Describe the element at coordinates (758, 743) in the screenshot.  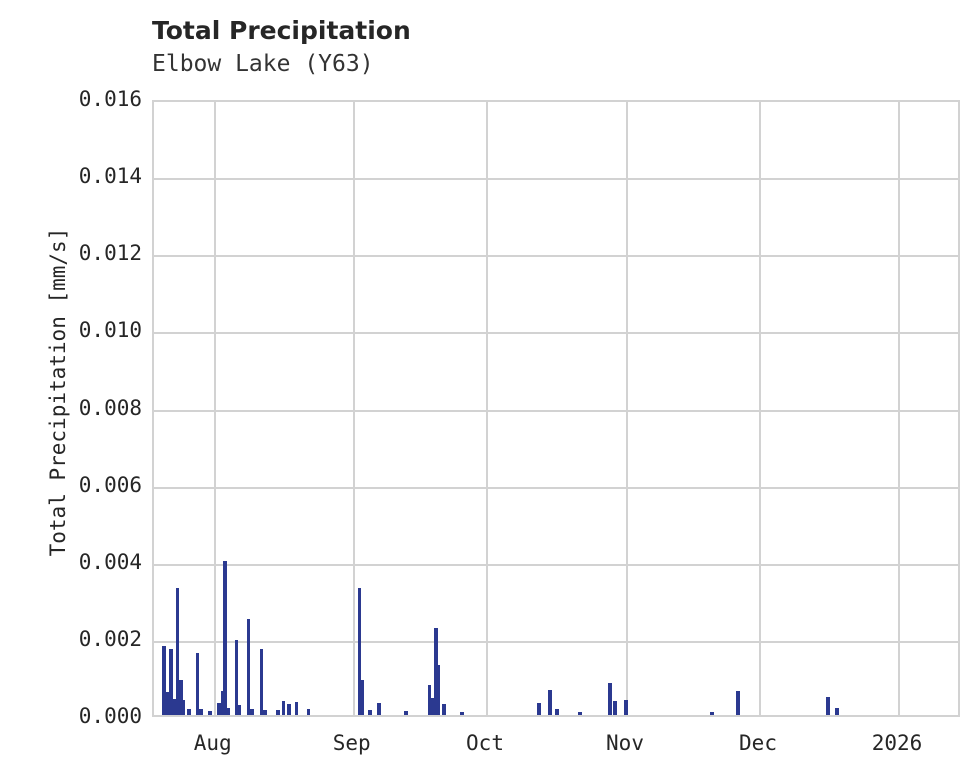
I see `x-axis-tick-label: Dec` at that location.